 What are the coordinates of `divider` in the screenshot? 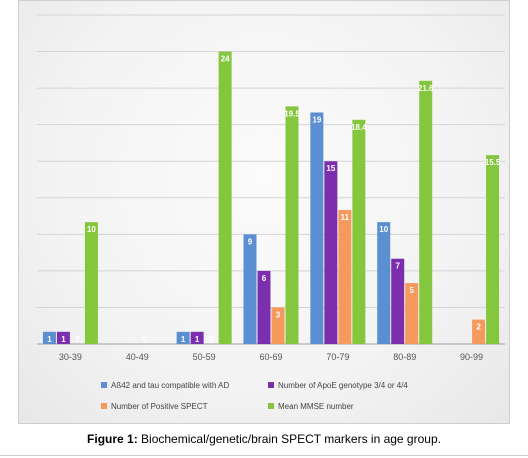 It's located at (264, 455).